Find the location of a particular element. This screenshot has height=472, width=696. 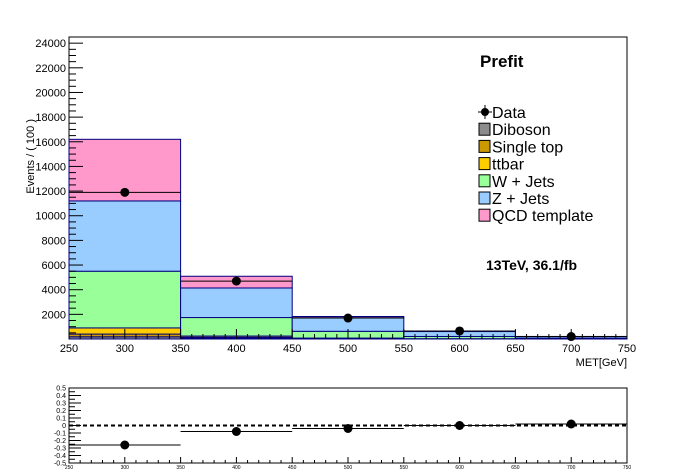

y-tick-label-6: 14000 is located at coordinates (50, 167).